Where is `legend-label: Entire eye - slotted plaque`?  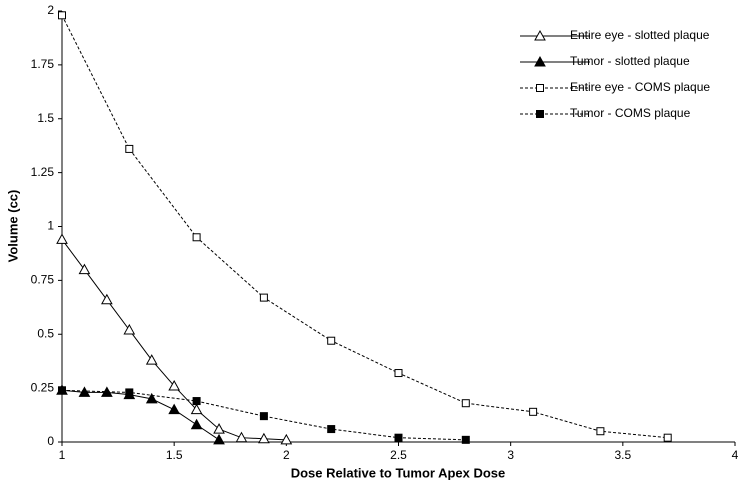 legend-label: Entire eye - slotted plaque is located at coordinates (640, 35).